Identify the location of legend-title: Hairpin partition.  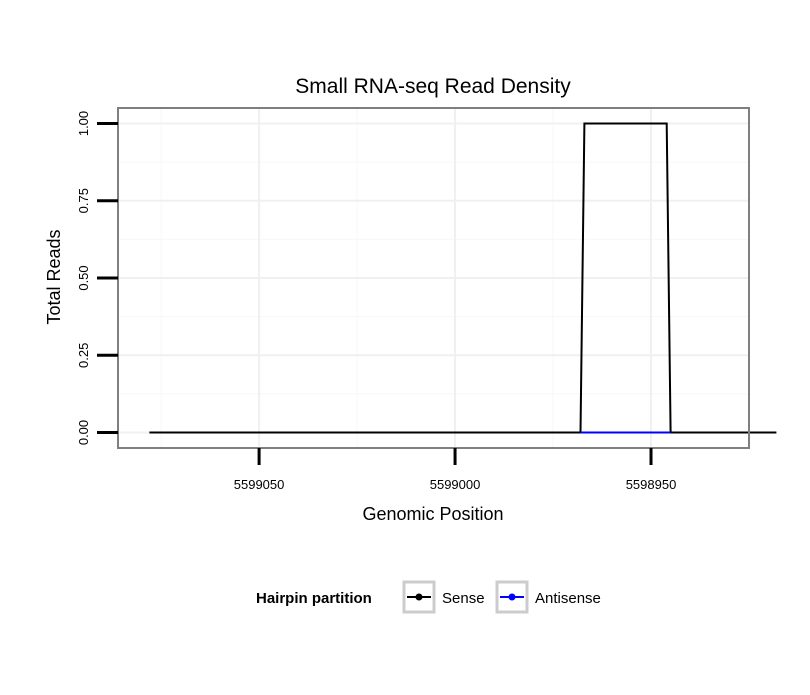
(314, 598).